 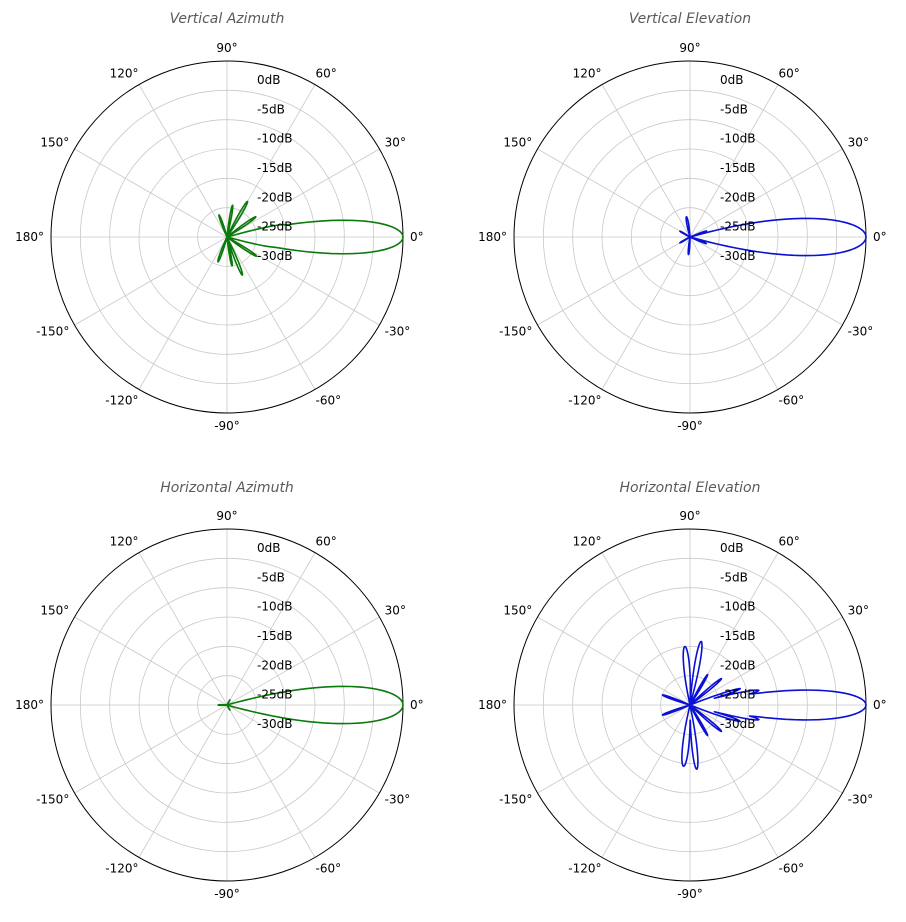 What do you see at coordinates (690, 488) in the screenshot?
I see `chart-title: Horizontal Elevation` at bounding box center [690, 488].